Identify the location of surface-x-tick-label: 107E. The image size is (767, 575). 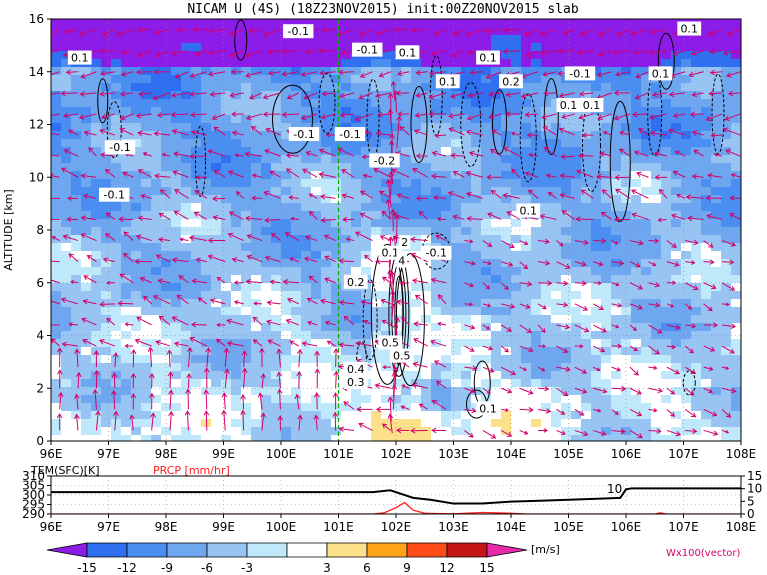
(683, 527).